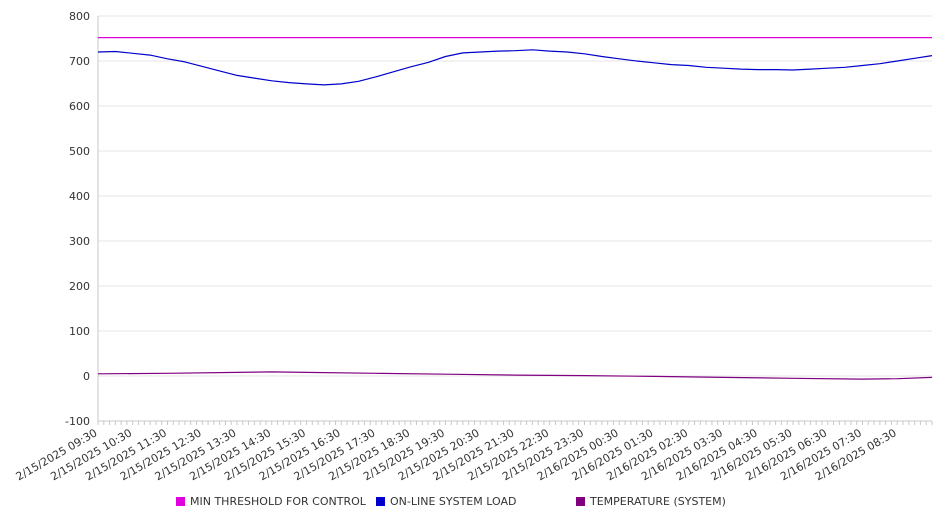 The height and width of the screenshot is (526, 946). Describe the element at coordinates (657, 501) in the screenshot. I see `legend-label-temperature-system: TEMPERATURE (SYSTEM)` at that location.